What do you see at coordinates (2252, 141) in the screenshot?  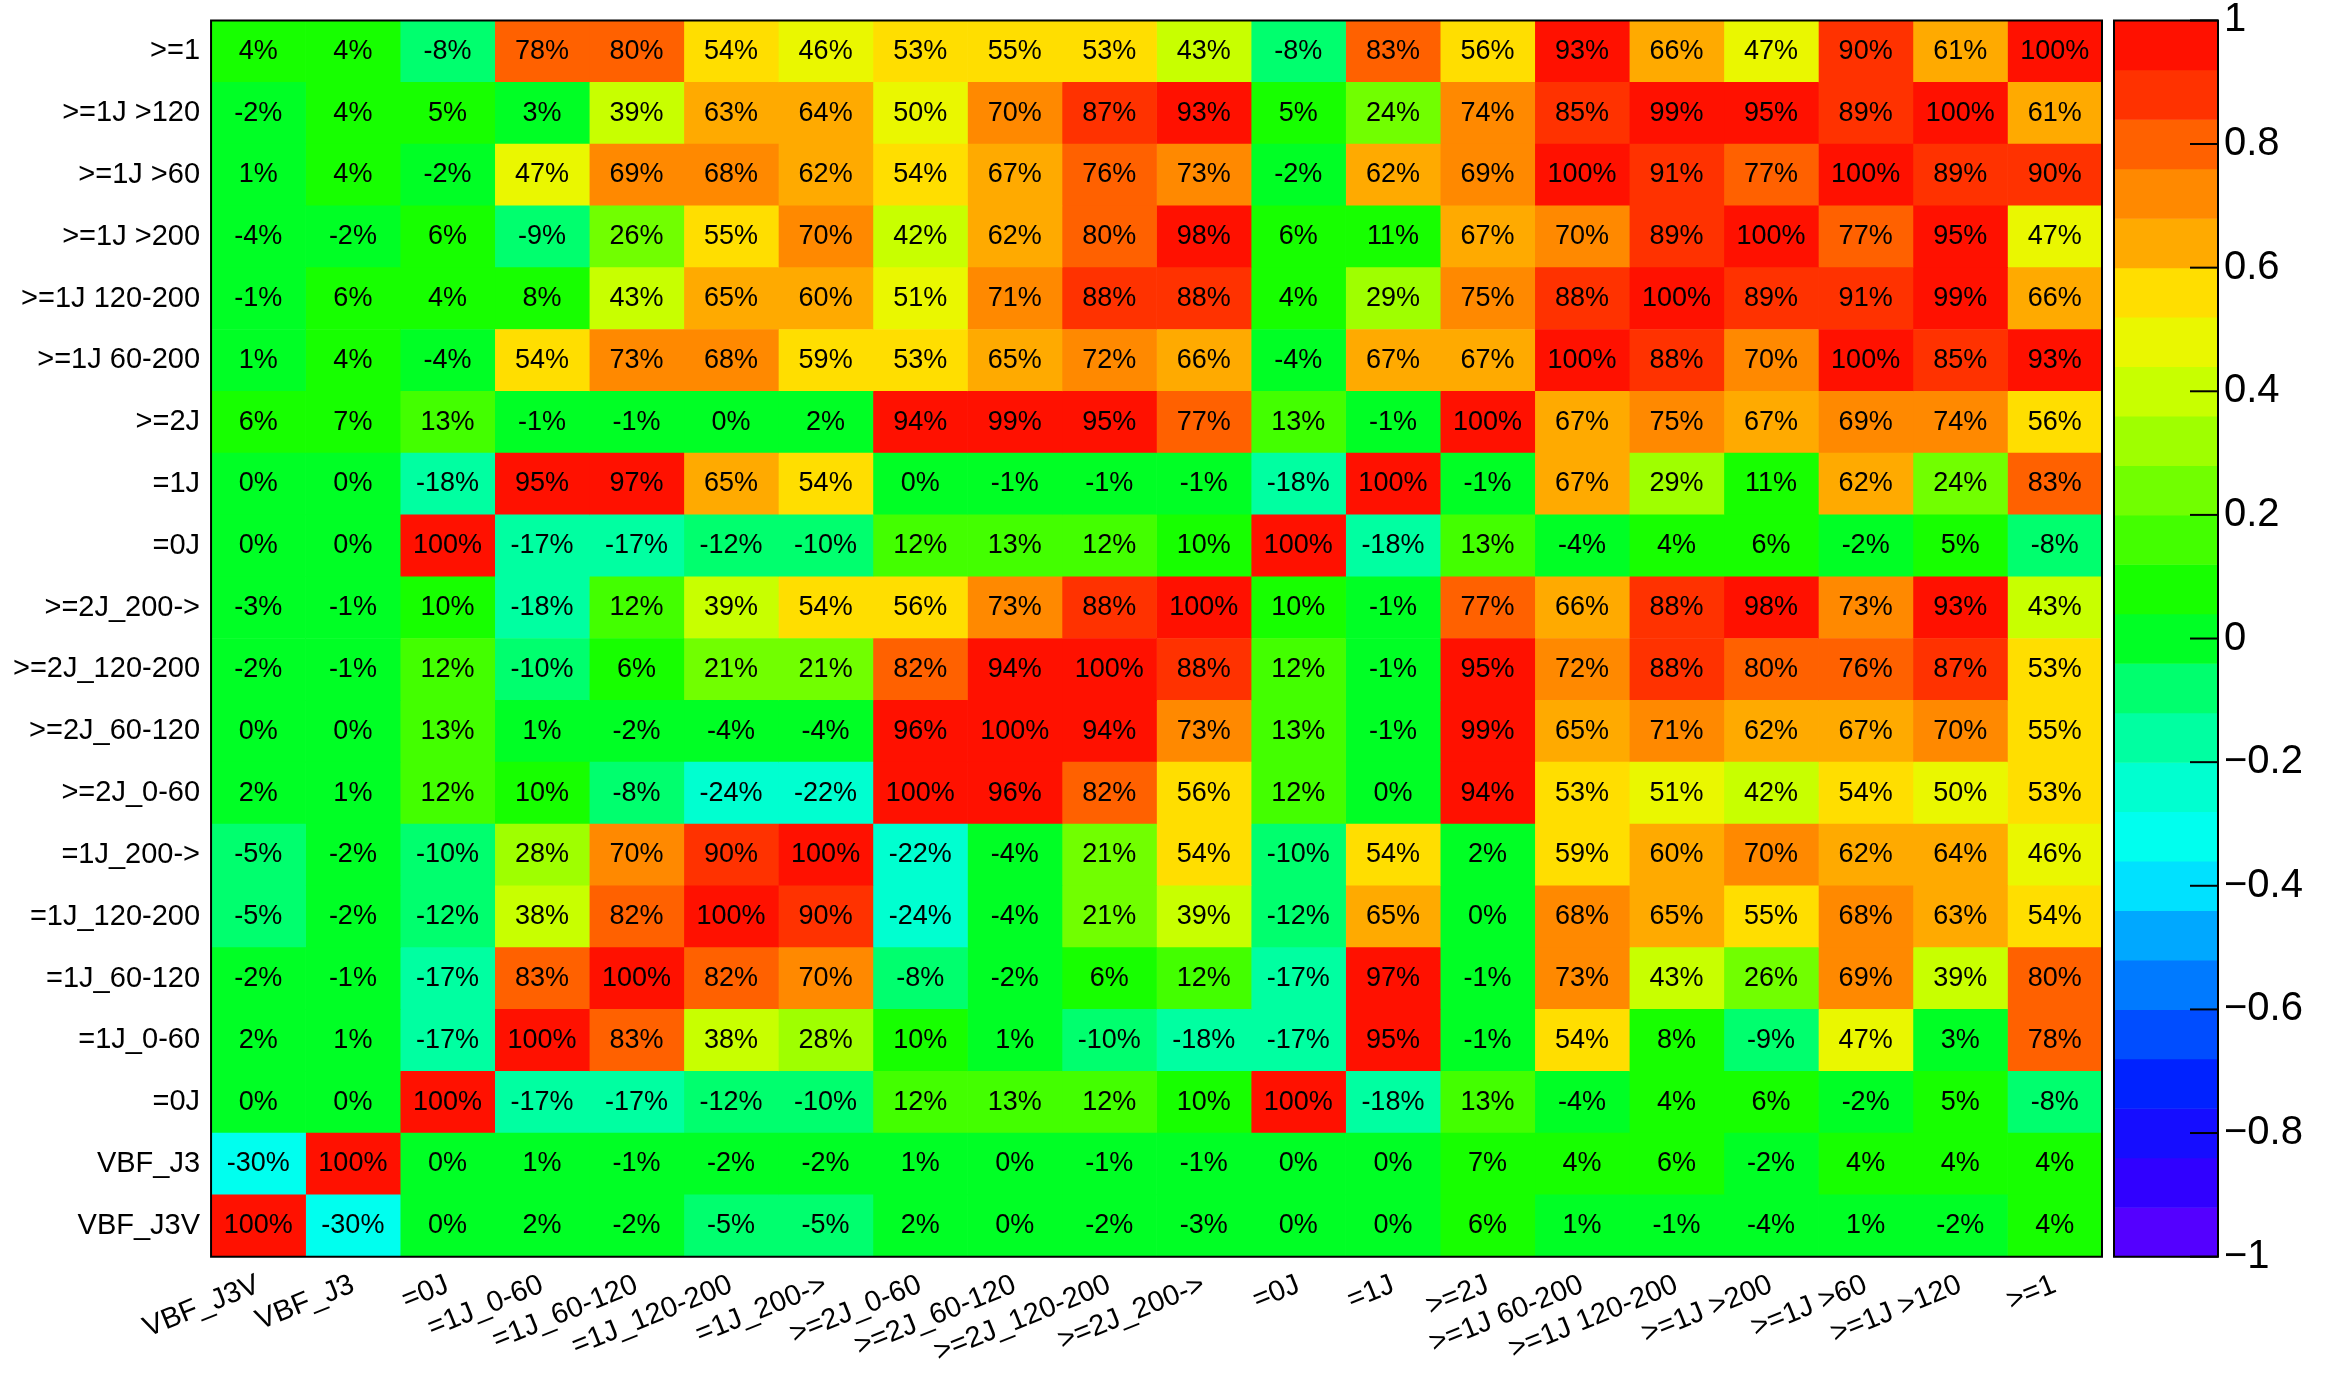 I see `color-bar-label: 0.8` at bounding box center [2252, 141].